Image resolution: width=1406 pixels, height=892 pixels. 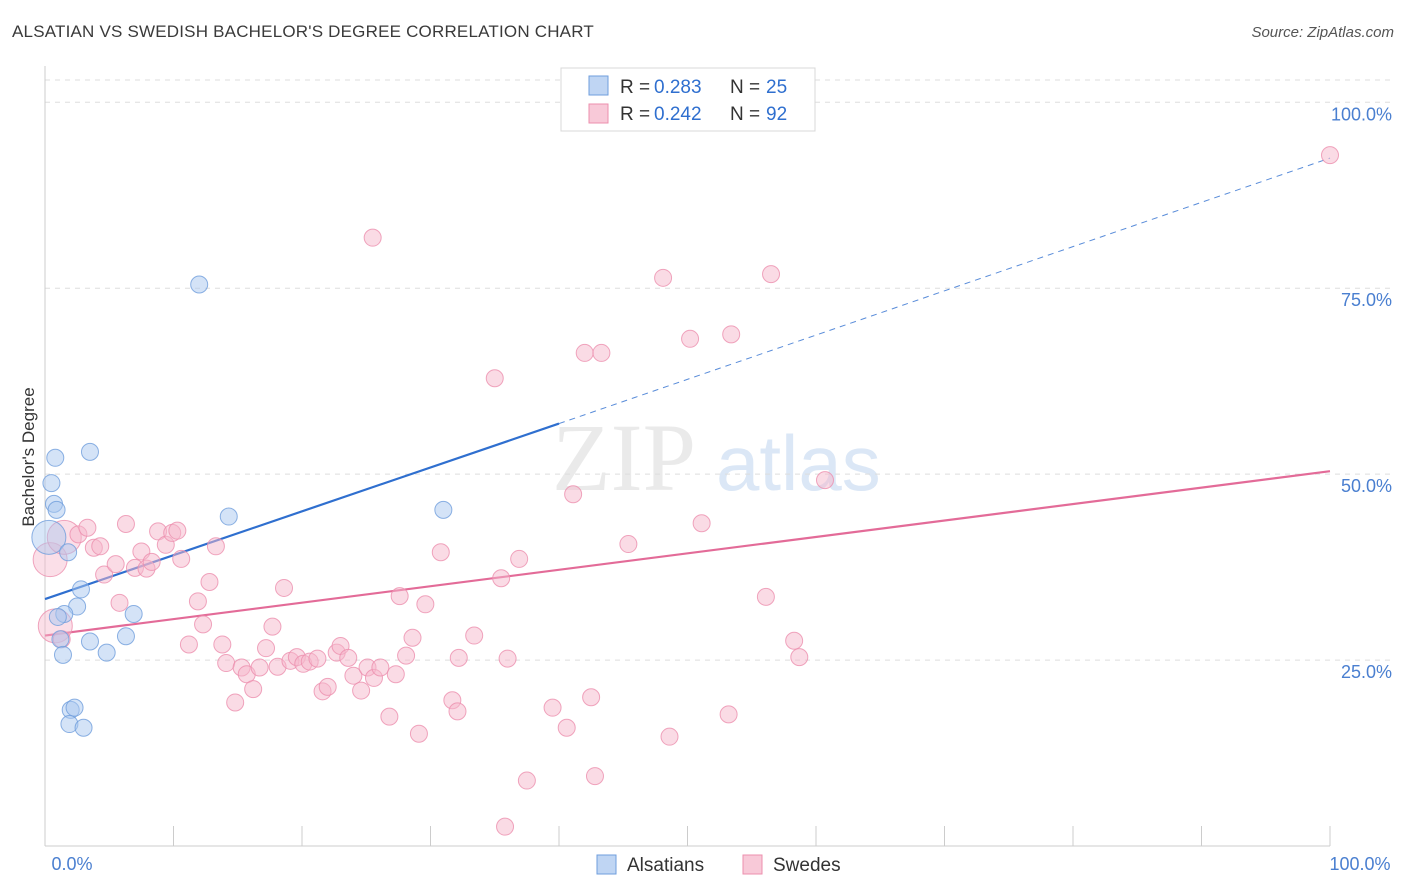 What do you see at coordinates (807, 865) in the screenshot?
I see `bottom-legend-swedes: Swedes` at bounding box center [807, 865].